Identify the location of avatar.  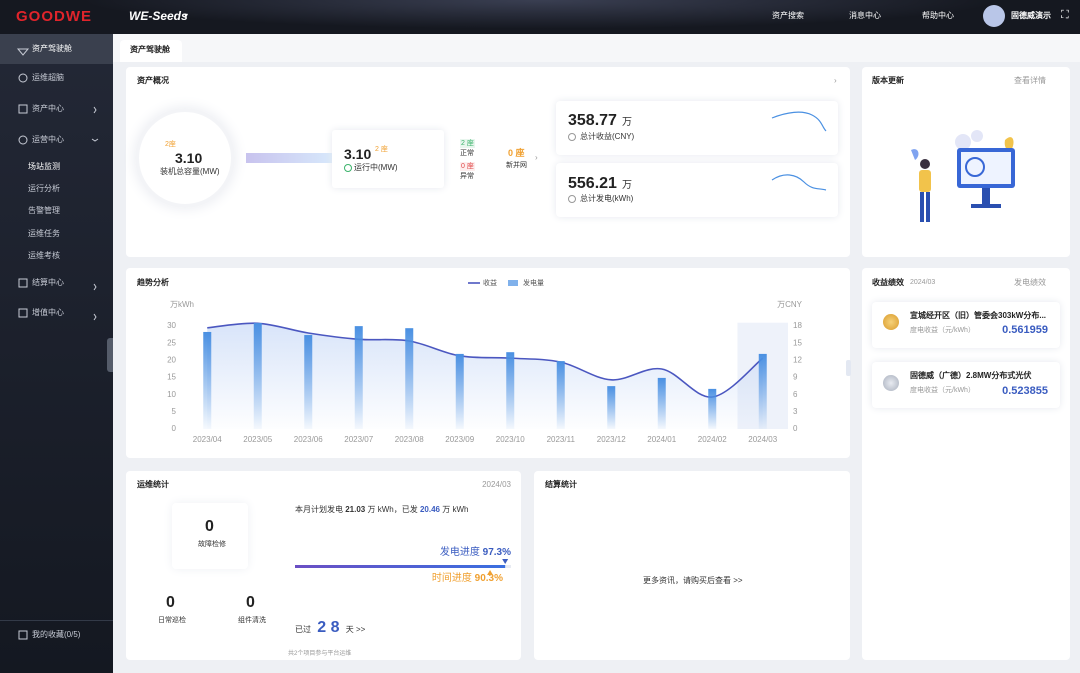
(994, 16).